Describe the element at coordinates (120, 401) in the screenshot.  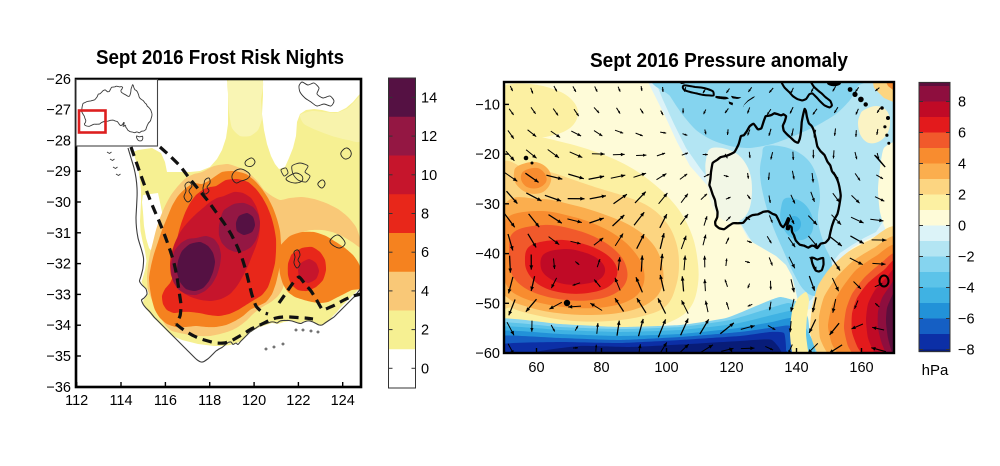
I see `svg-text: 114` at that location.